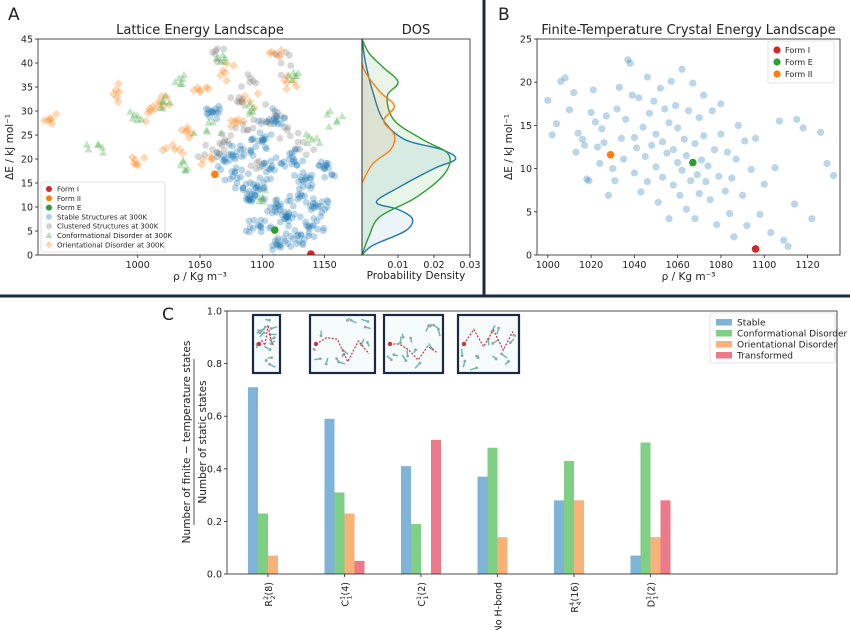  Describe the element at coordinates (509, 147) in the screenshot. I see `y-axis-label: ΔE / kJ mol⁻¹` at that location.